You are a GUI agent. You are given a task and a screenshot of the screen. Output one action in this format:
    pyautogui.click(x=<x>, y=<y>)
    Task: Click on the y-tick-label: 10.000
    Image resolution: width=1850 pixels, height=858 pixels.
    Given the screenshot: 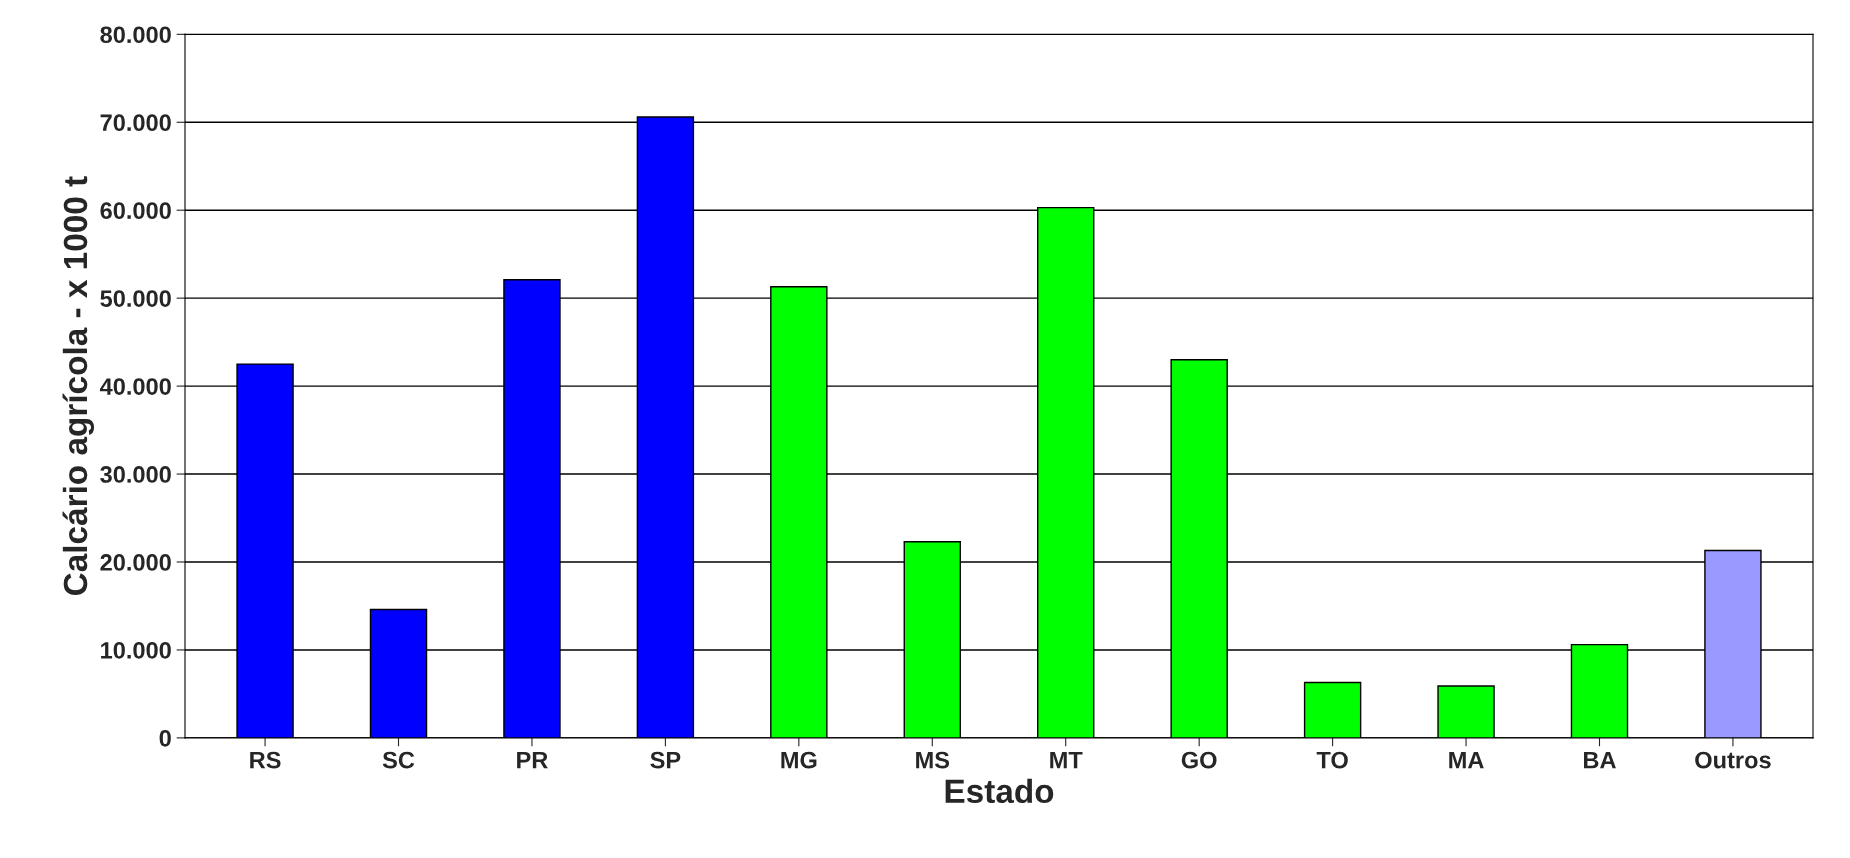 What is the action you would take?
    pyautogui.click(x=136, y=650)
    